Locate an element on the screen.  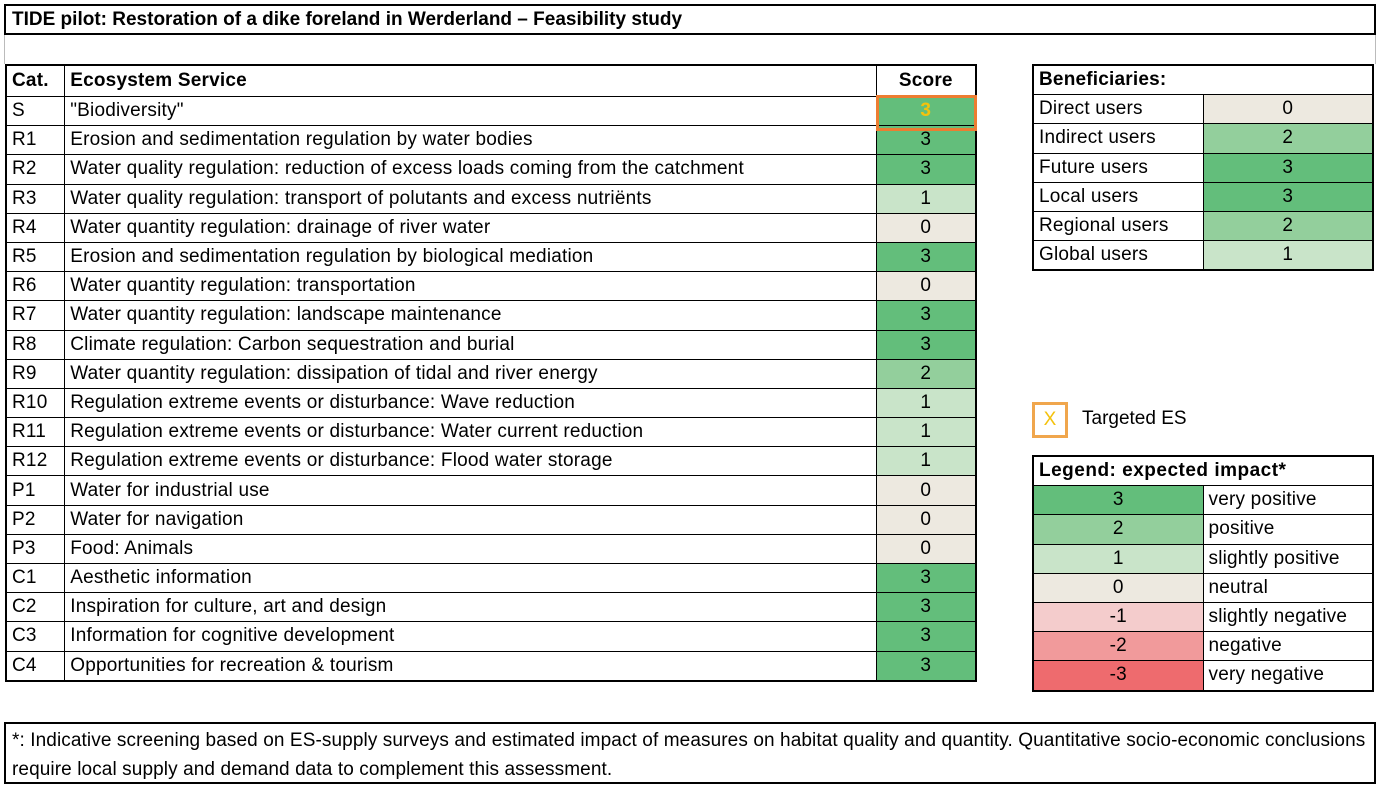
legend-row: 3 very positive is located at coordinates (1203, 500).